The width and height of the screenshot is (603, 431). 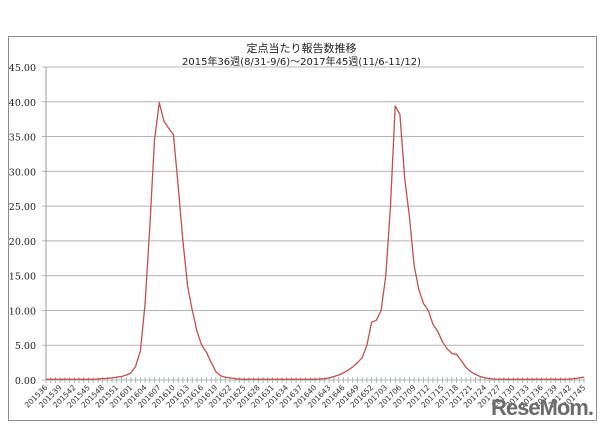 I want to click on y-tick-label: 35.00, so click(x=22, y=138).